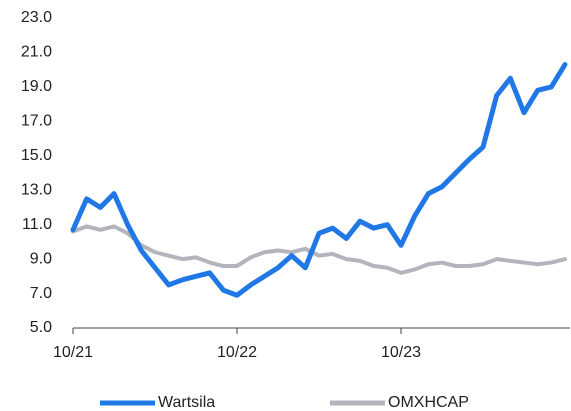 The height and width of the screenshot is (411, 571). I want to click on legend-label: OMXHCAP, so click(428, 402).